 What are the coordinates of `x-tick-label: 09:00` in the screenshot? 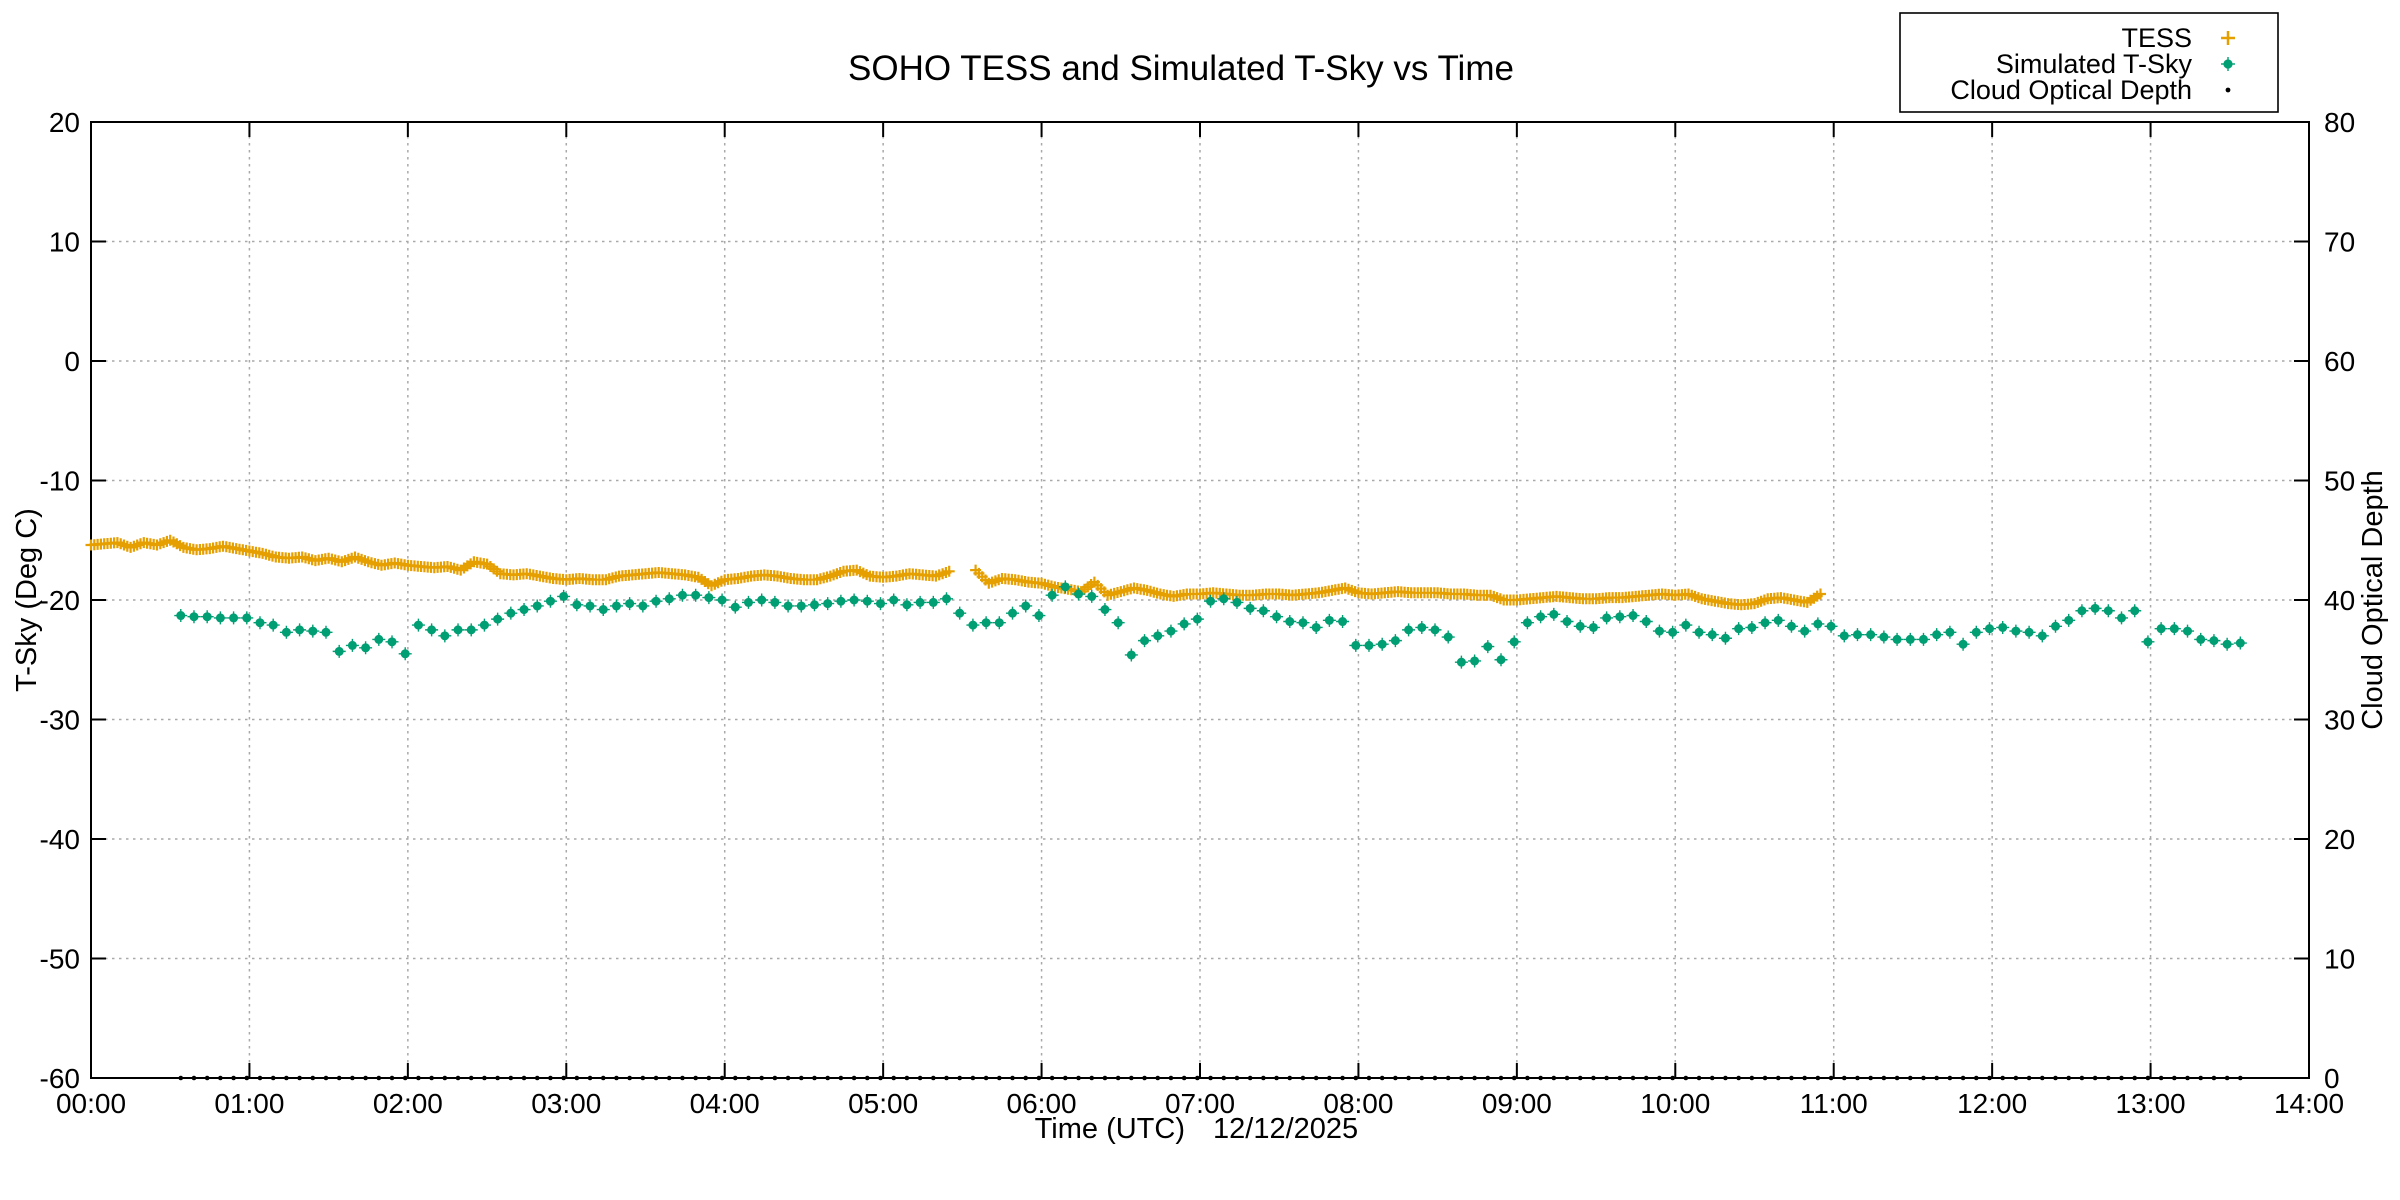 It's located at (1517, 1103).